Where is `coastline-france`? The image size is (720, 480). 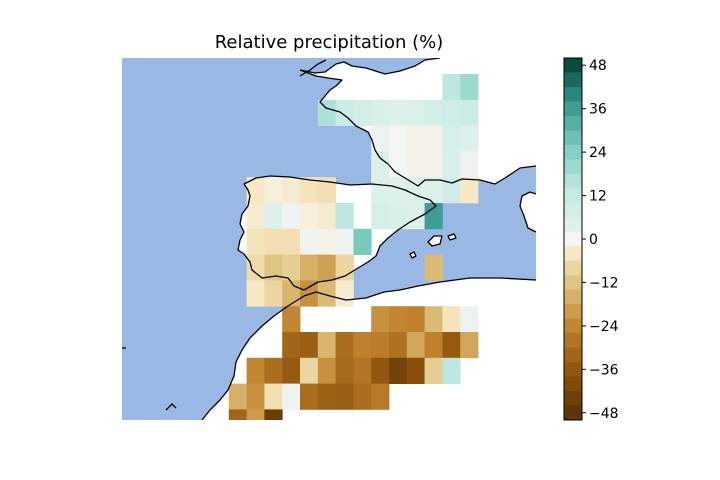
coastline-france is located at coordinates (417, 122).